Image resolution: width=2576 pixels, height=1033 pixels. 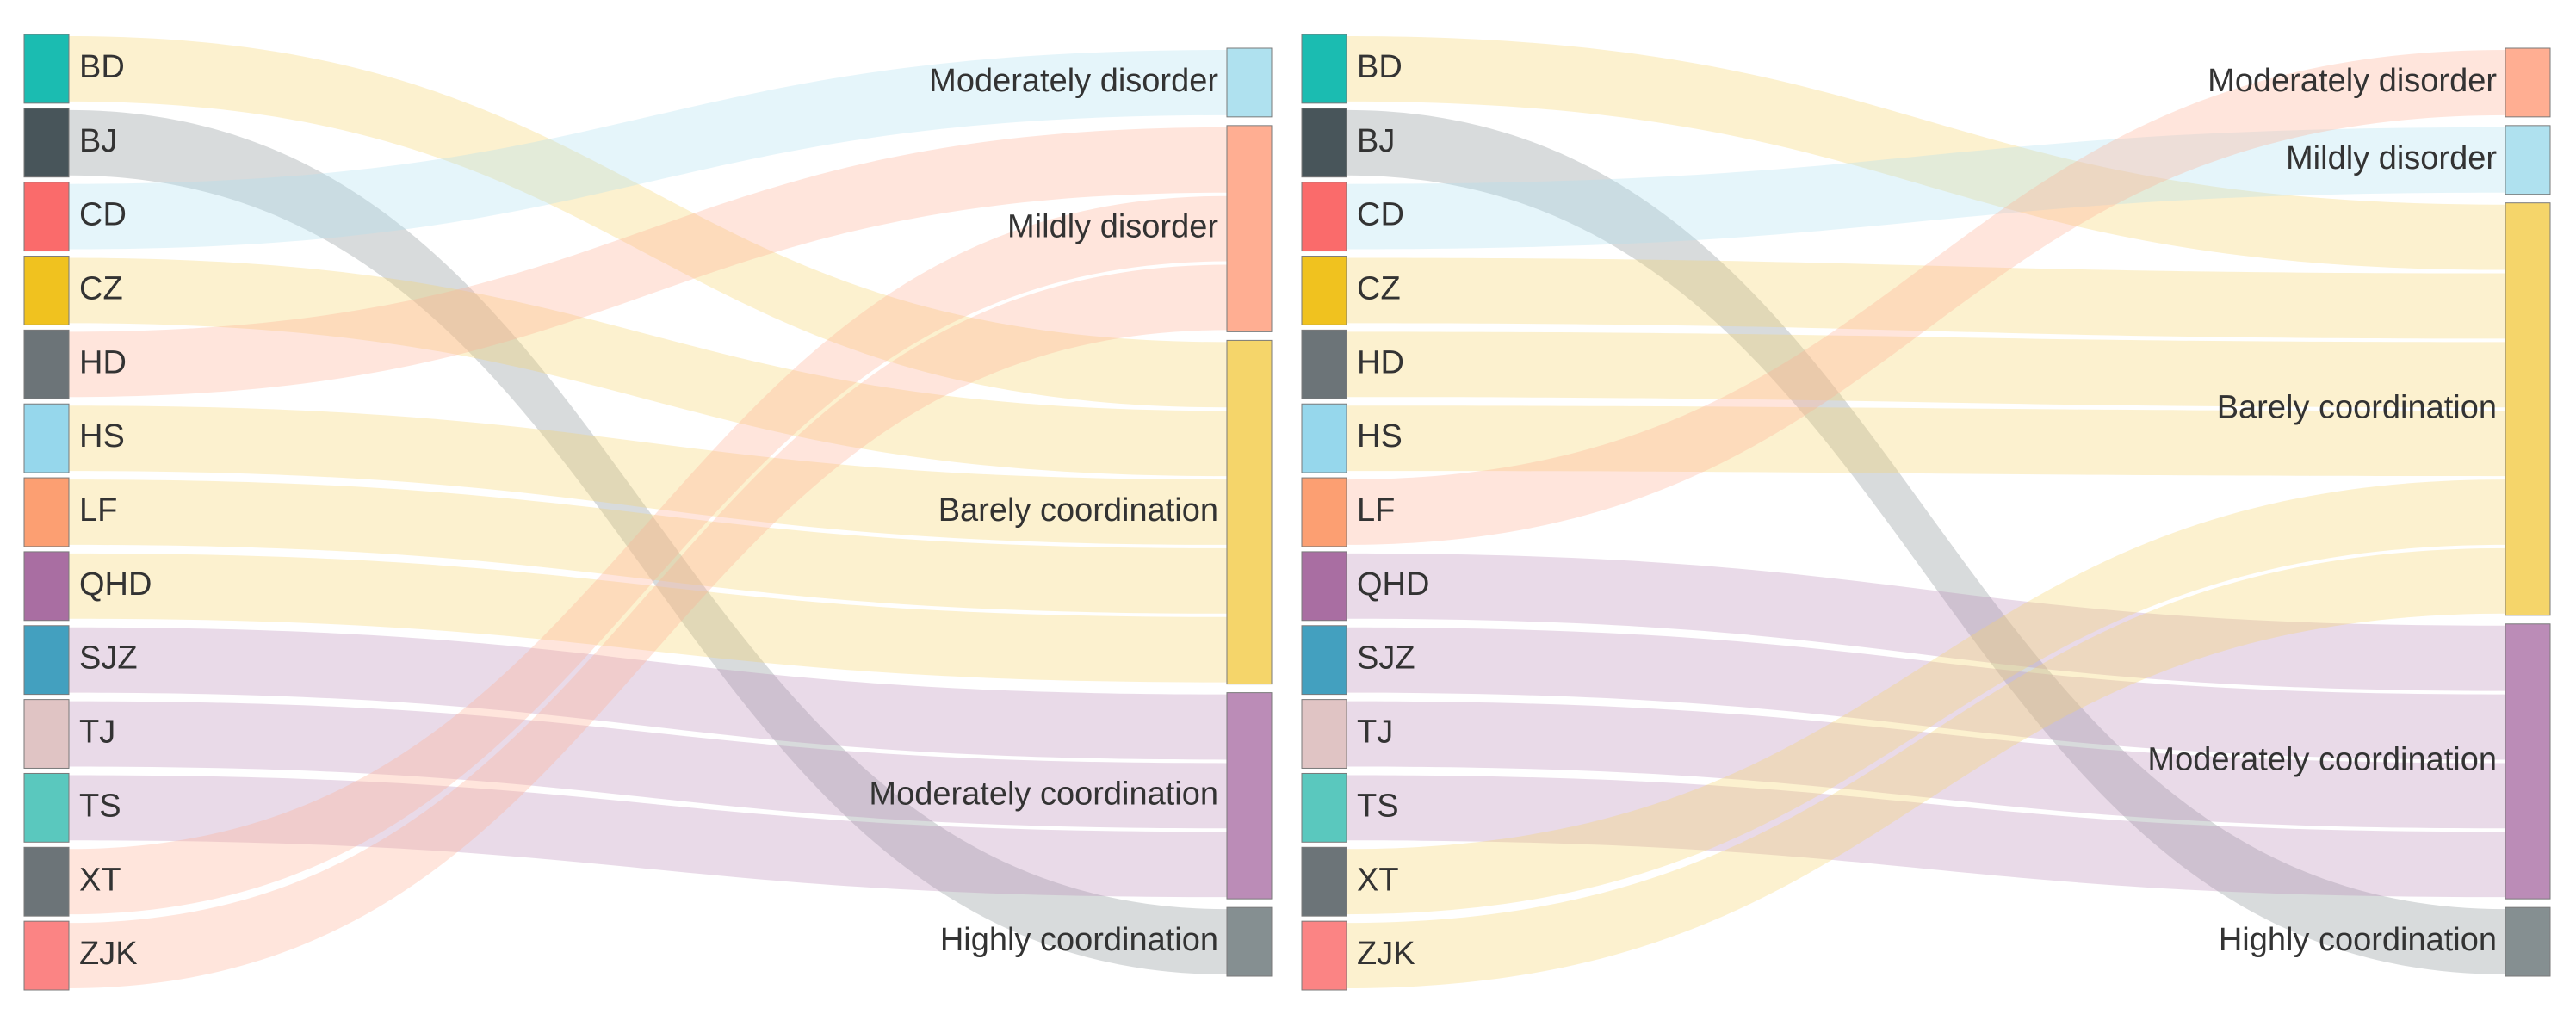 I want to click on target-label-moderately-coordination: Moderately coordination, so click(x=1043, y=794).